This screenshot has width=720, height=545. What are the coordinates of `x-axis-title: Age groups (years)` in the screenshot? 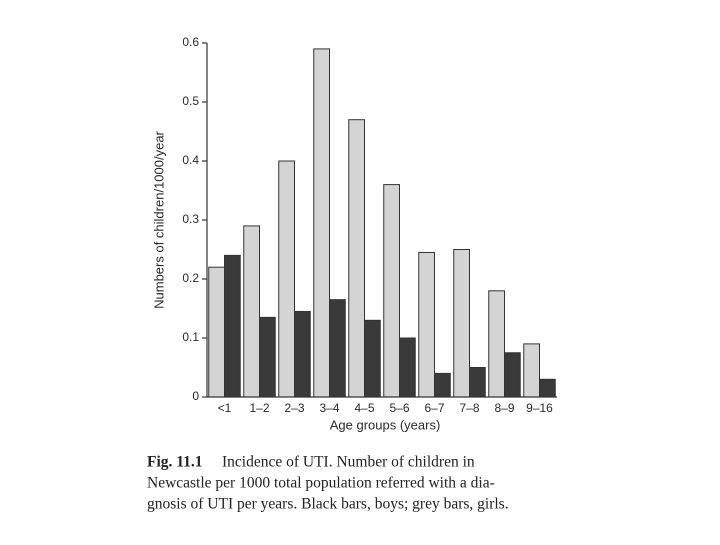 It's located at (385, 424).